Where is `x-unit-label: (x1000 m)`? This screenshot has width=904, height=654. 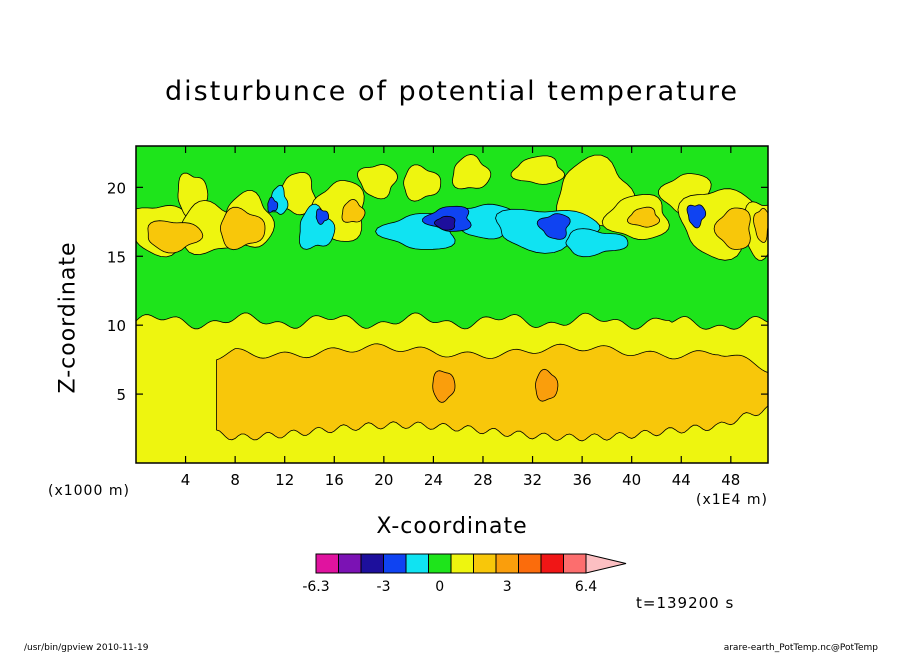 x-unit-label: (x1000 m) is located at coordinates (89, 491).